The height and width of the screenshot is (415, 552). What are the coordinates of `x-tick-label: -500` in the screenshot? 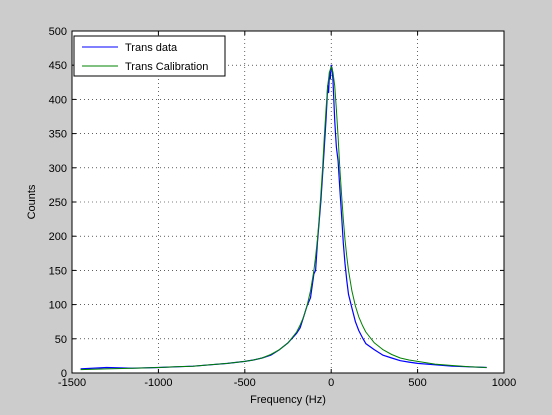 It's located at (245, 383).